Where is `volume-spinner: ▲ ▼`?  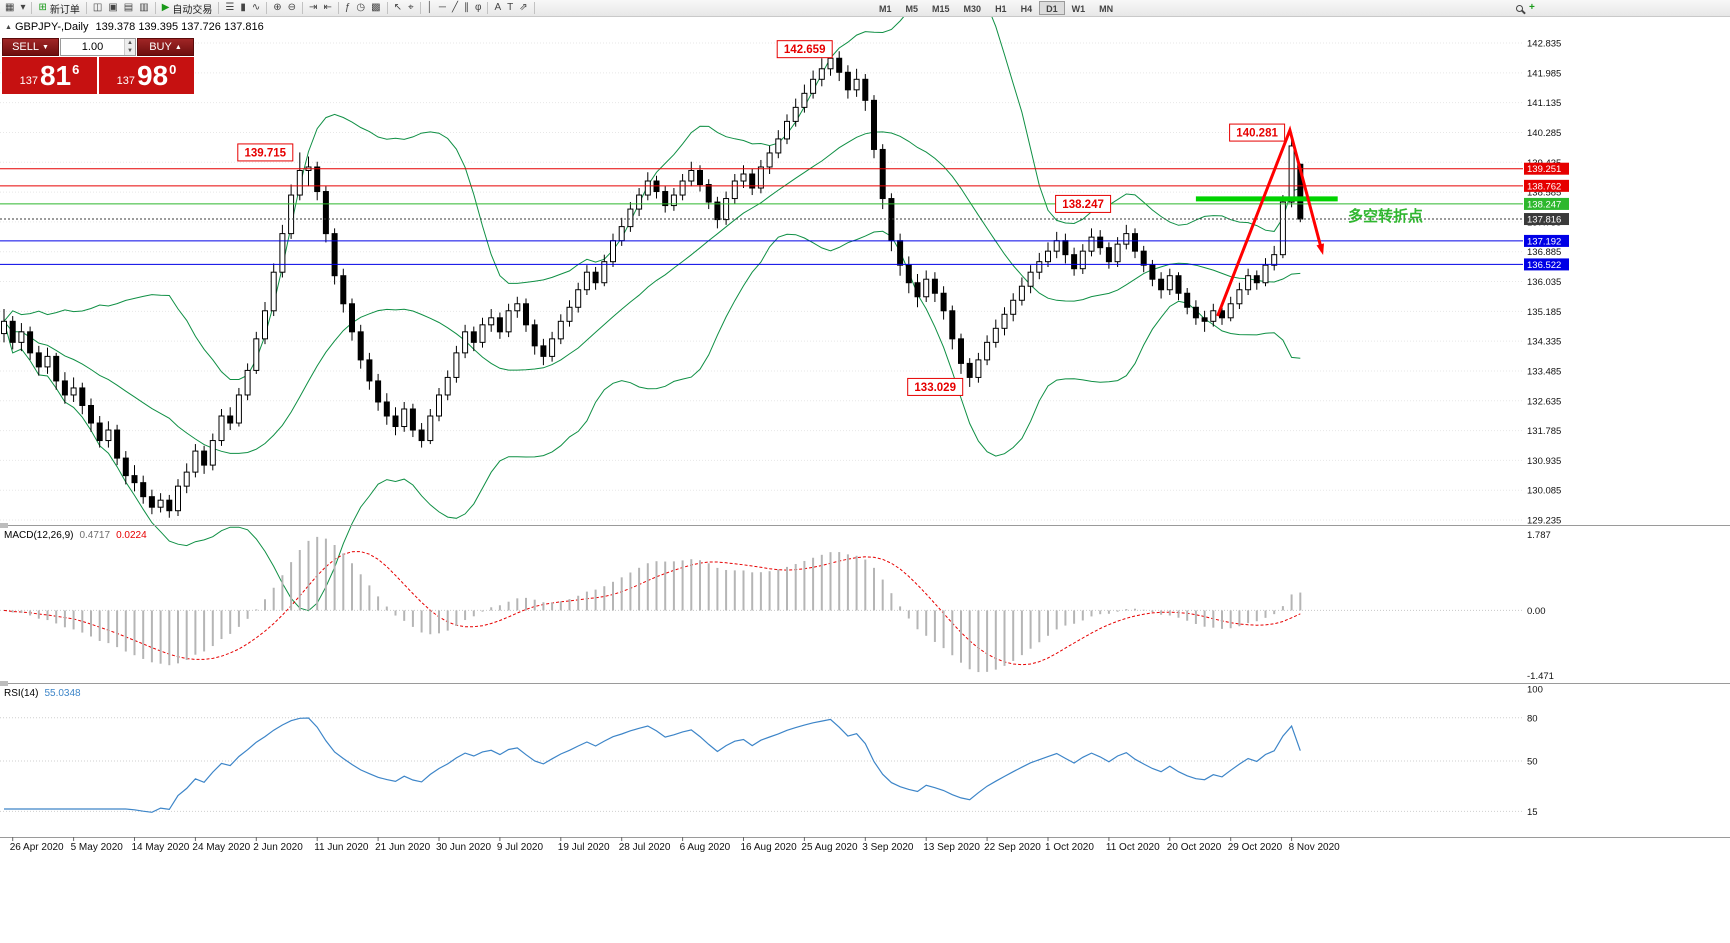
volume-spinner: ▲ ▼ is located at coordinates (129, 47).